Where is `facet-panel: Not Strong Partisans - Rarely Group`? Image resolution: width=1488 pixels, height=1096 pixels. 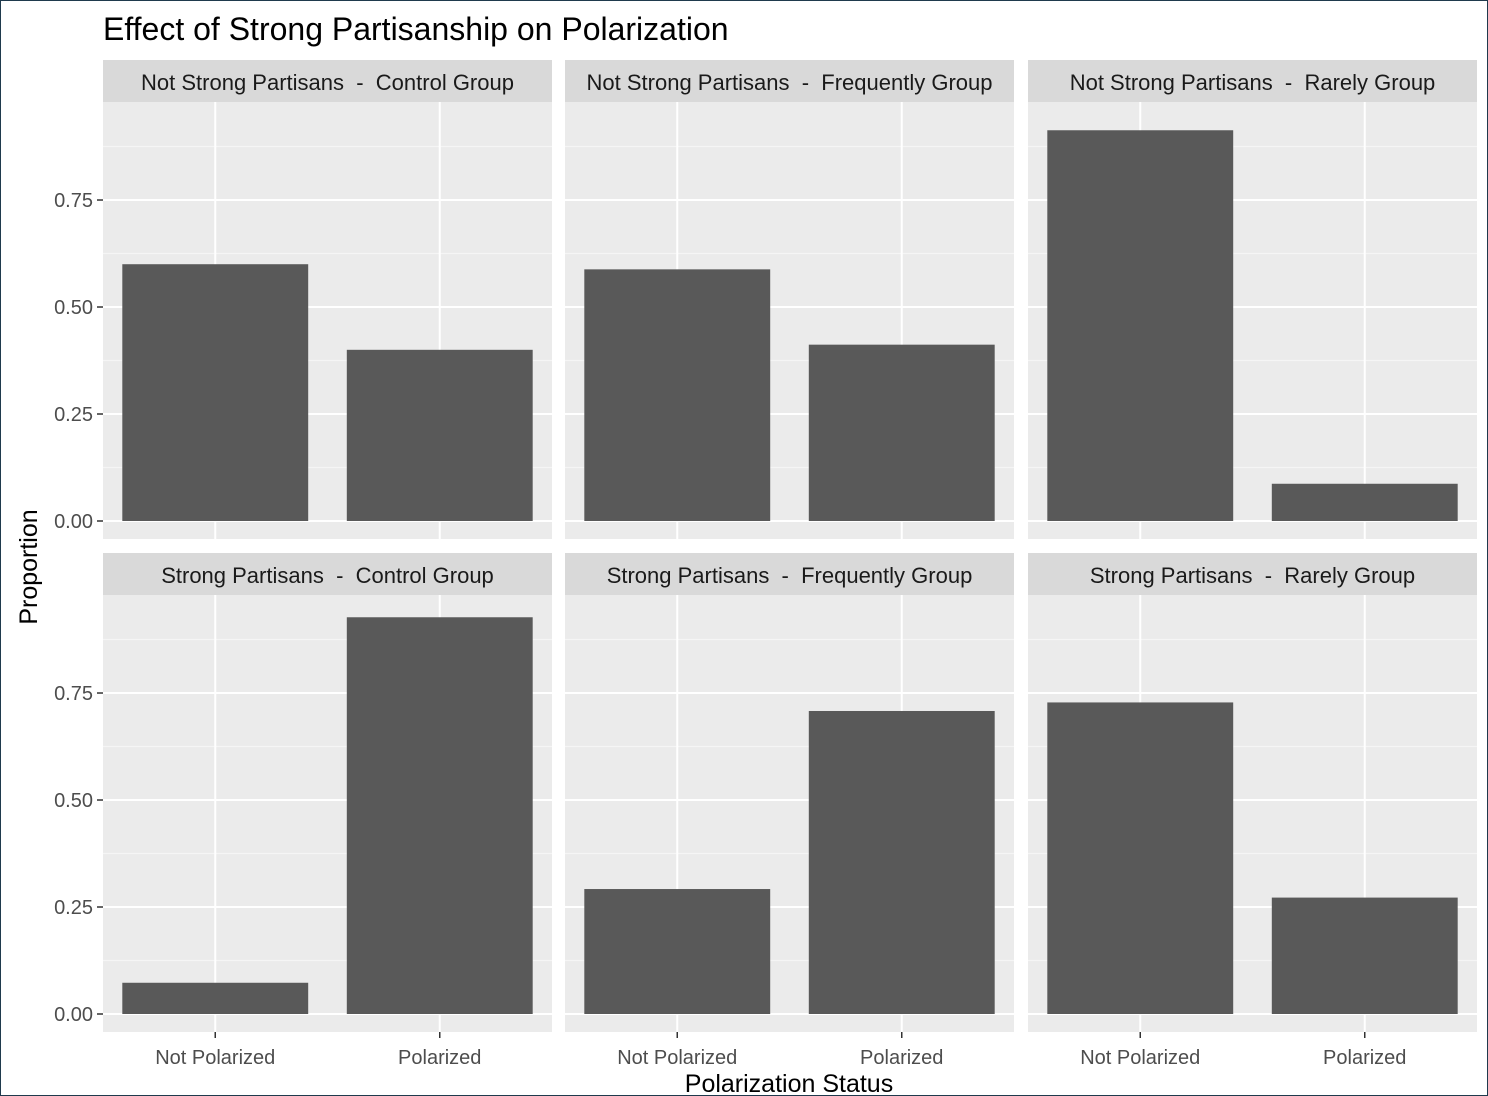
facet-panel: Not Strong Partisans - Rarely Group is located at coordinates (1252, 299).